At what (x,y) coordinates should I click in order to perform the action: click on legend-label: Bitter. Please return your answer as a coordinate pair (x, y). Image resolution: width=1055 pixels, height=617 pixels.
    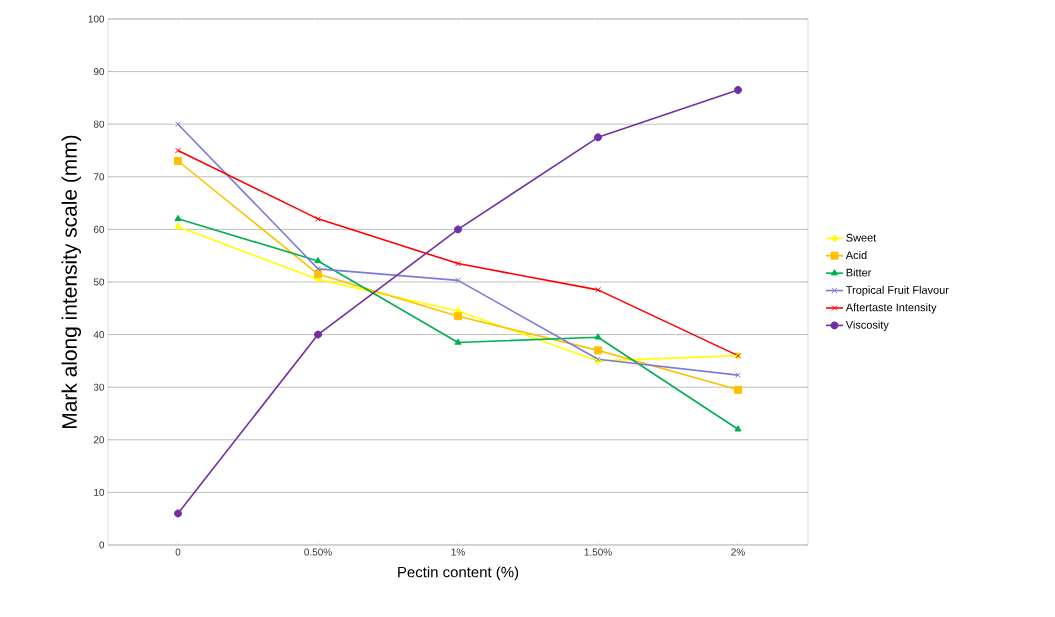
    Looking at the image, I should click on (859, 272).